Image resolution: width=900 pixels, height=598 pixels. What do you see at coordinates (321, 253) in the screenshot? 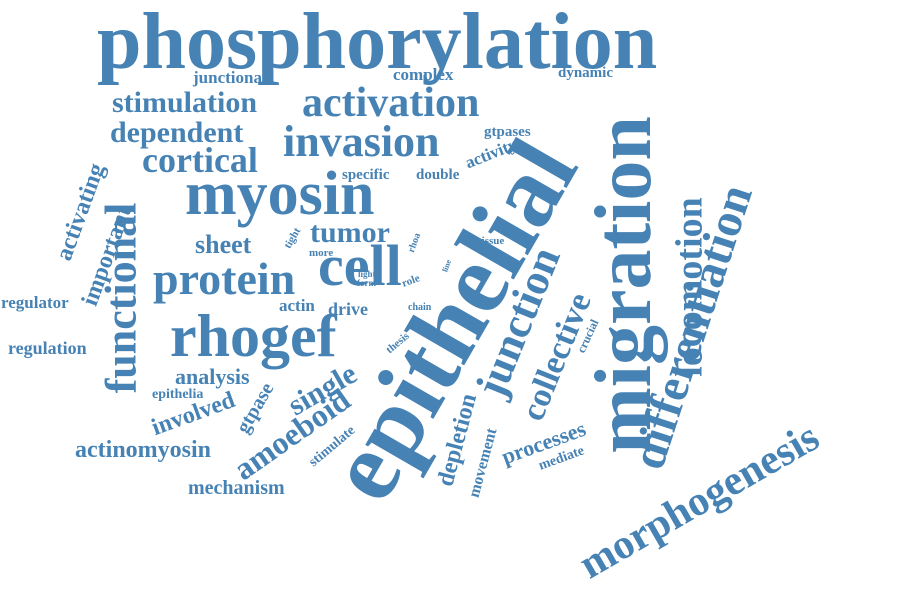
I see `word-more: more` at bounding box center [321, 253].